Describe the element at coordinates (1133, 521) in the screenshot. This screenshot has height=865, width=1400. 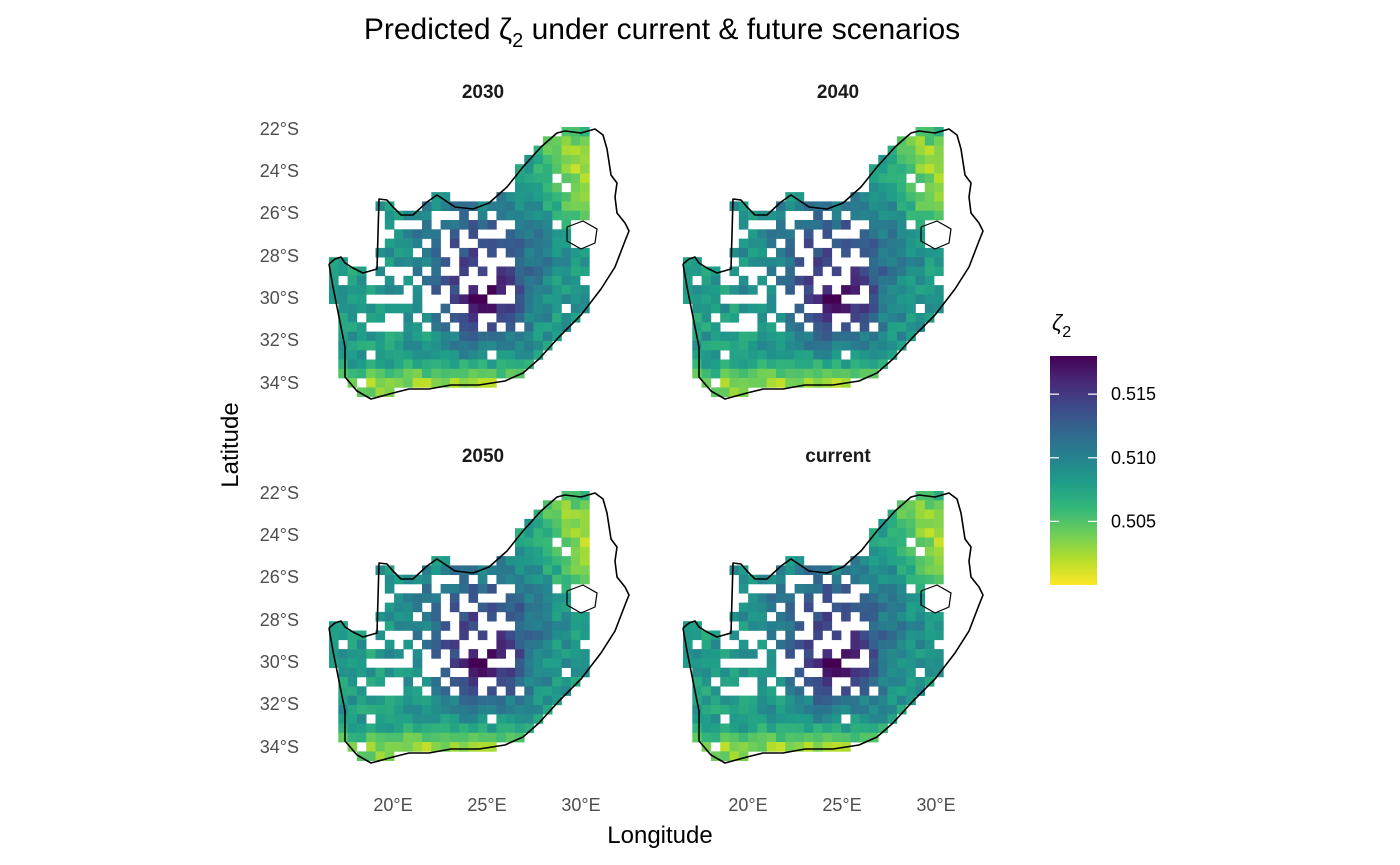
I see `legend-tick-label: 0.505` at that location.